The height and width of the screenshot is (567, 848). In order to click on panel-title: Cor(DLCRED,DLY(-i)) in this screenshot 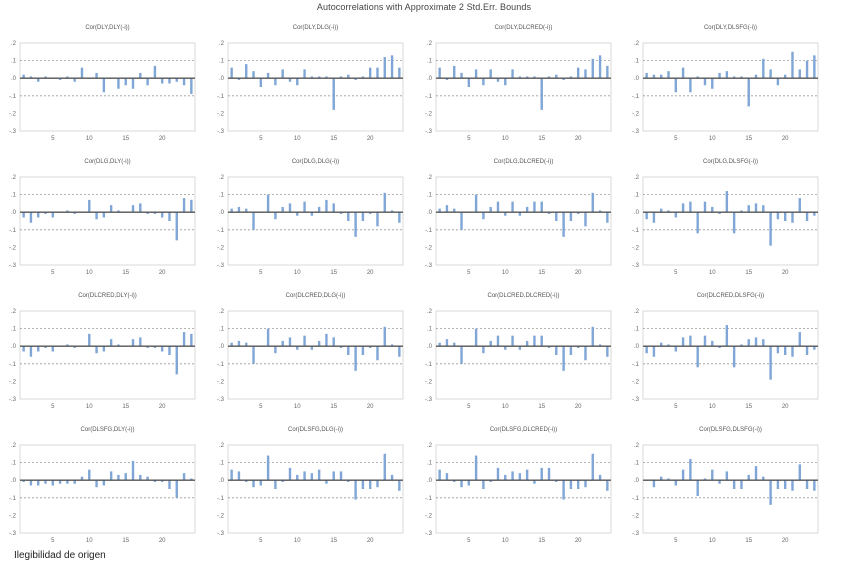, I will do `click(107, 296)`.